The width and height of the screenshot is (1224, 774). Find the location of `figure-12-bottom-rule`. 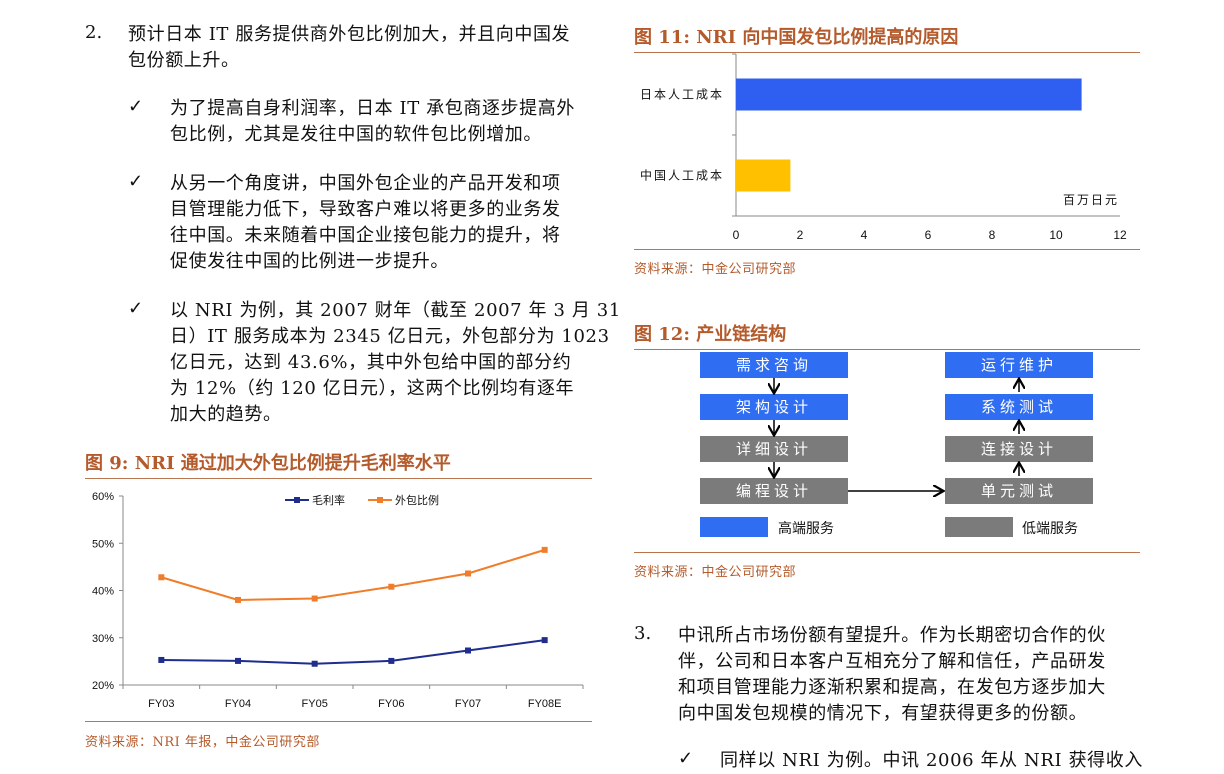

figure-12-bottom-rule is located at coordinates (887, 552).